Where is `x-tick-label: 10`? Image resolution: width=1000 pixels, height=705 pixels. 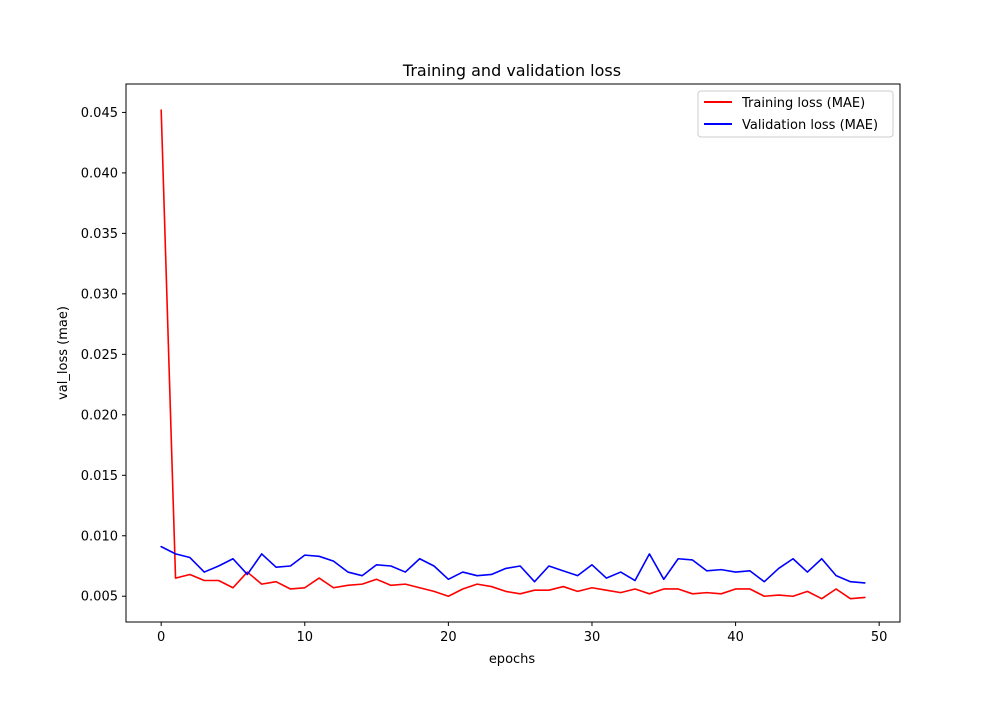
x-tick-label: 10 is located at coordinates (305, 637).